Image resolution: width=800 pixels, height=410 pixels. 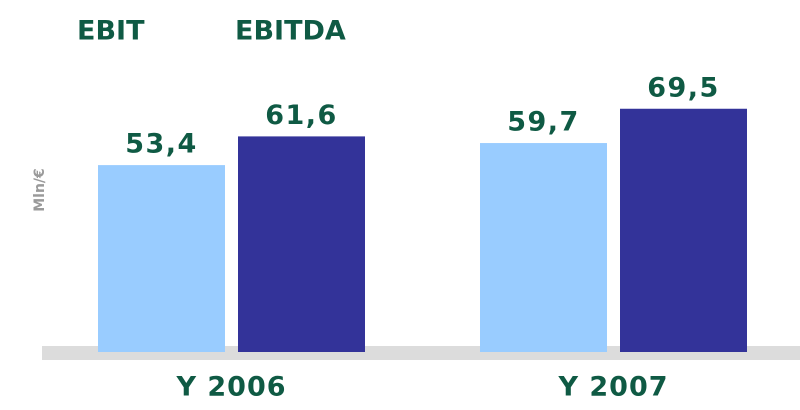 What do you see at coordinates (421, 353) in the screenshot?
I see `baseline-band` at bounding box center [421, 353].